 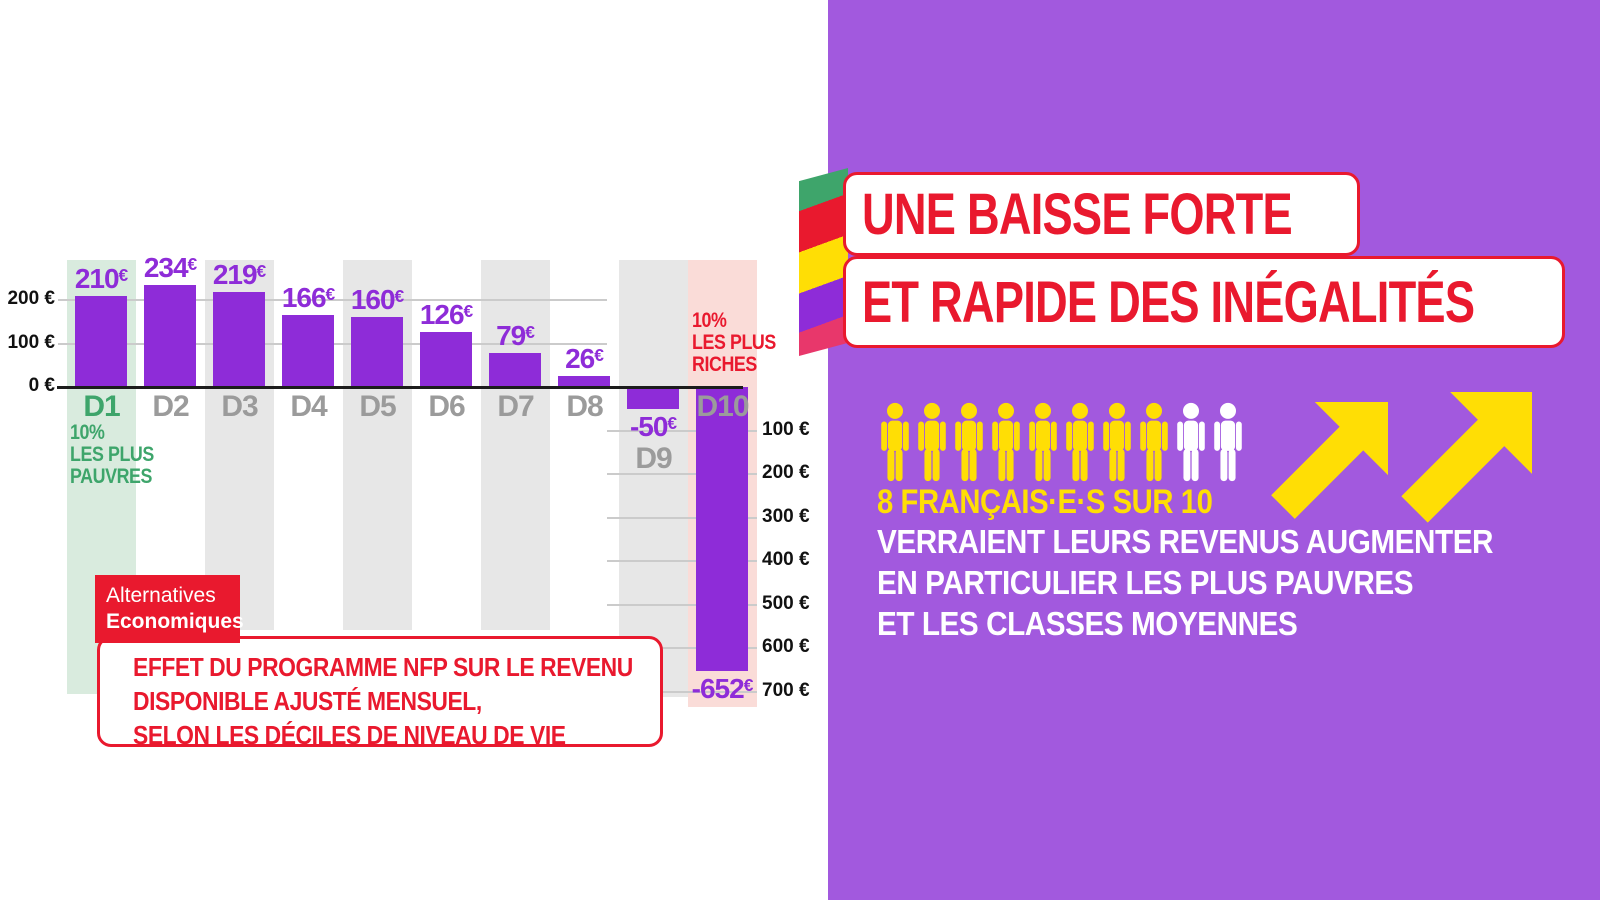 I want to click on y-axis-label-right: 700 €, so click(x=786, y=690).